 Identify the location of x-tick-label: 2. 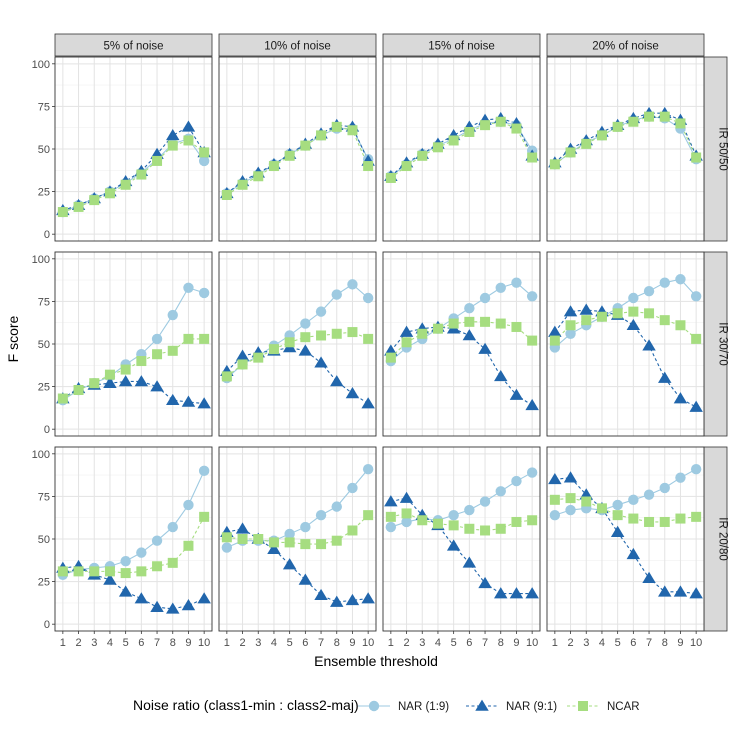
(78, 643).